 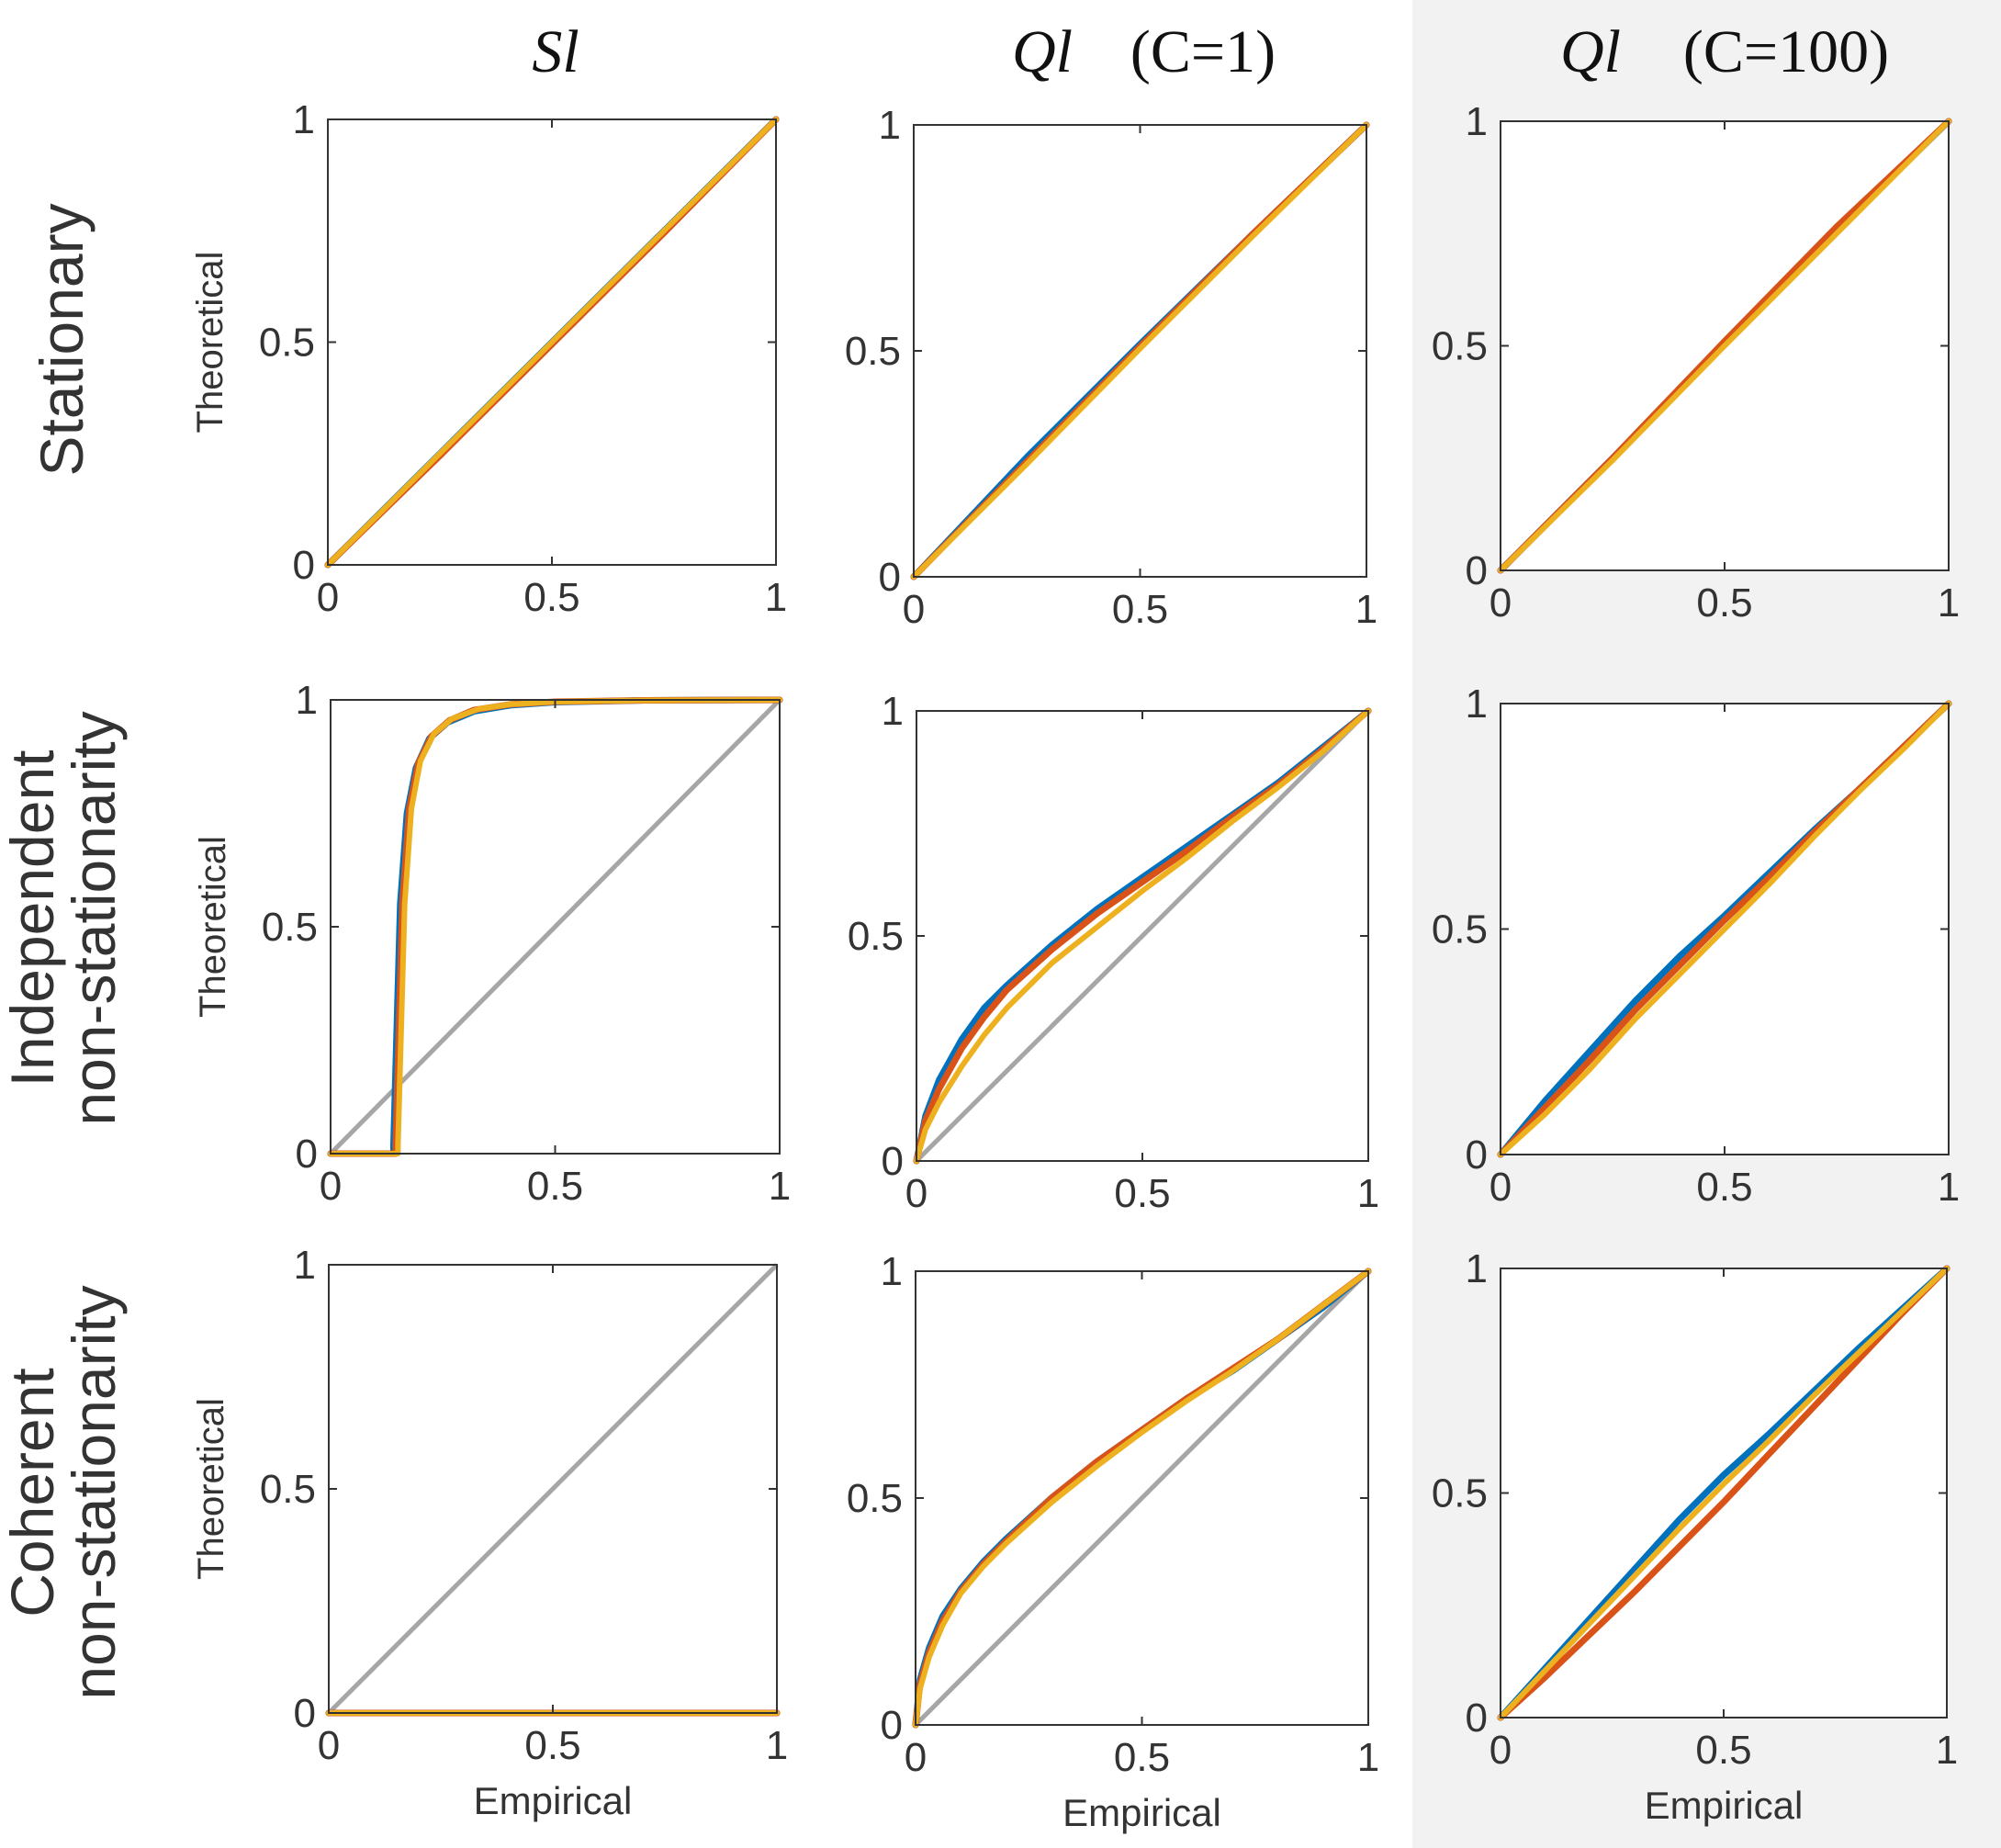 I want to click on column-title-1: Sl, so click(x=555, y=51).